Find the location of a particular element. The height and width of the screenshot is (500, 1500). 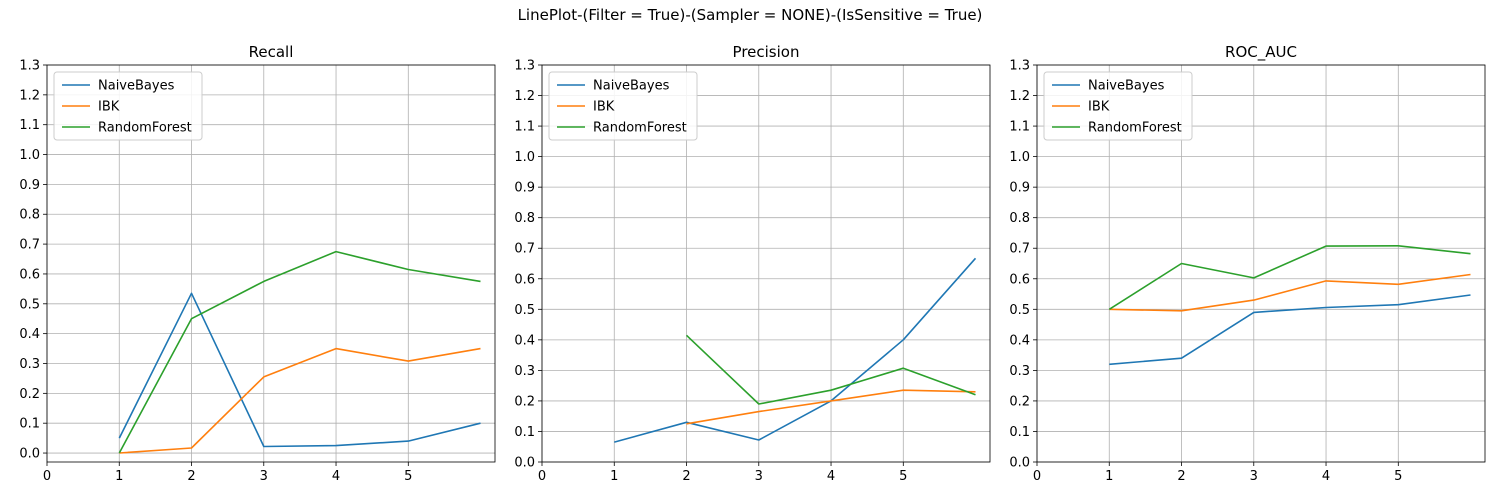

panel-3-series-naivebayes-line is located at coordinates (1290, 330).